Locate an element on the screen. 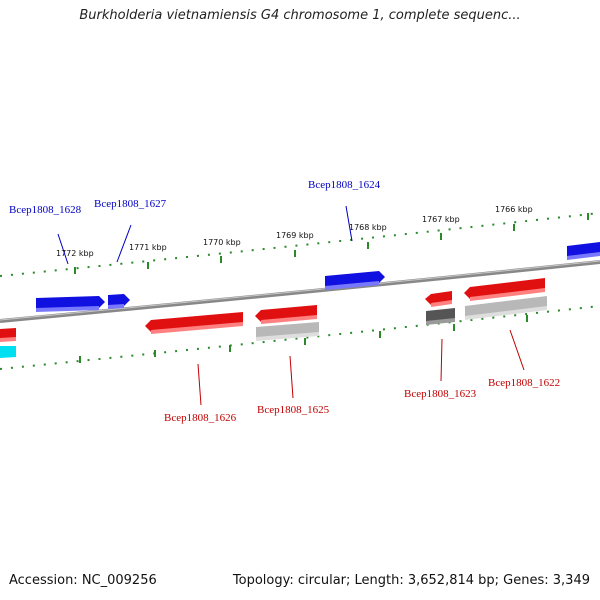 The width and height of the screenshot is (600, 600). accession-text: Accession: NC_009256 is located at coordinates (83, 580).